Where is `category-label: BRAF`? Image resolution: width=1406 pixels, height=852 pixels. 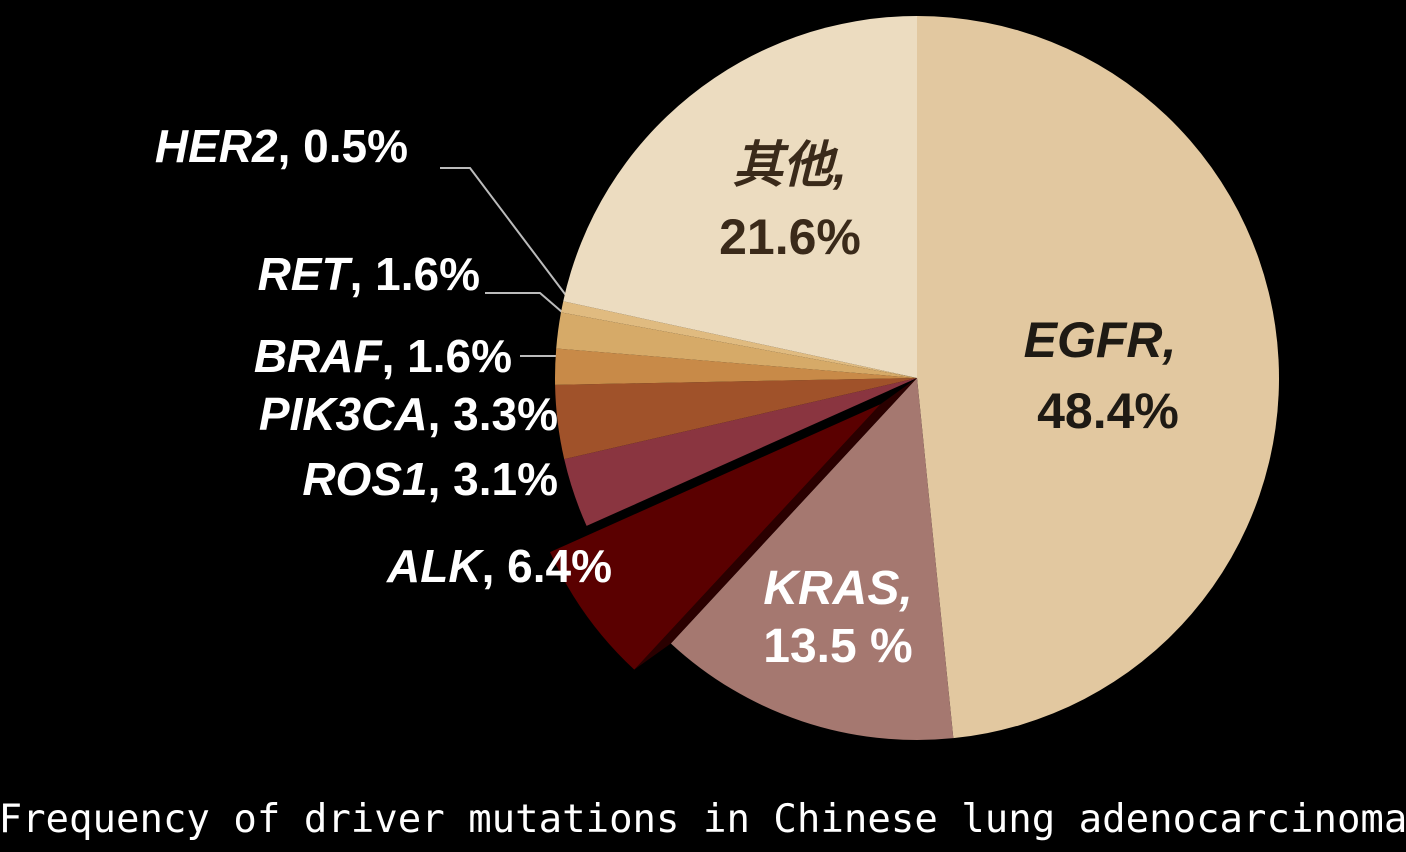 category-label: BRAF is located at coordinates (319, 356).